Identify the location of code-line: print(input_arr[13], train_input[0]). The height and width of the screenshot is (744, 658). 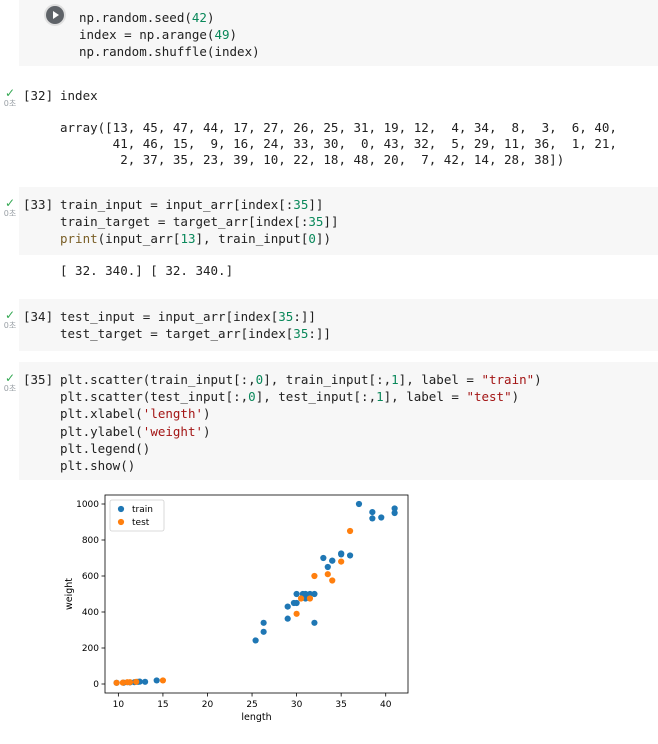
(199, 238).